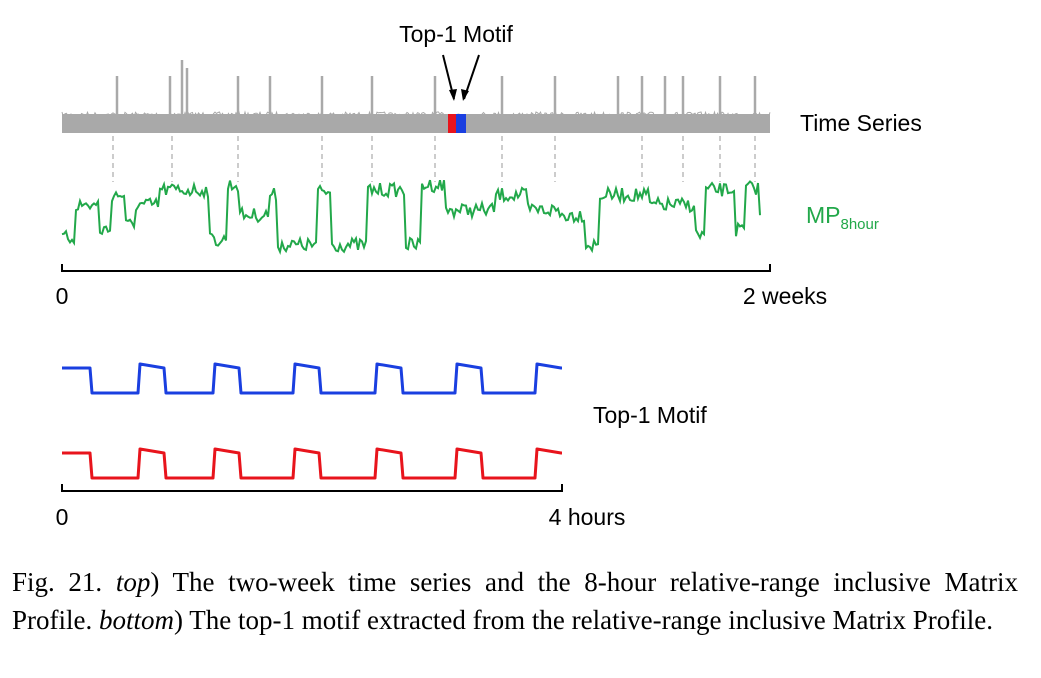 This screenshot has height=678, width=1041. Describe the element at coordinates (312, 421) in the screenshot. I see `motif-pair` at that location.